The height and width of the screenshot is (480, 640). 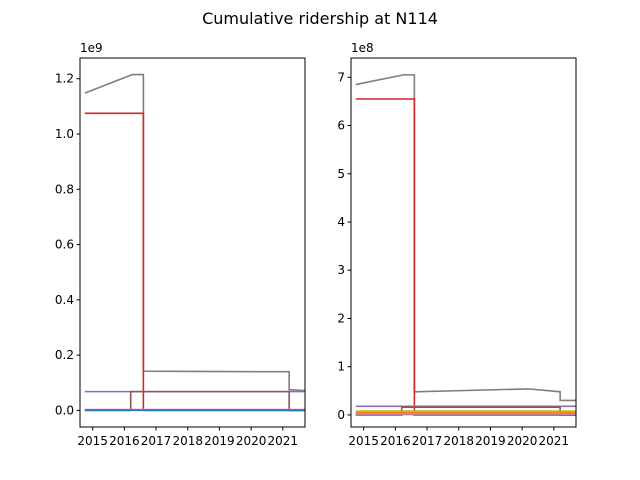 What do you see at coordinates (341, 77) in the screenshot?
I see `y-tick-label: 7` at bounding box center [341, 77].